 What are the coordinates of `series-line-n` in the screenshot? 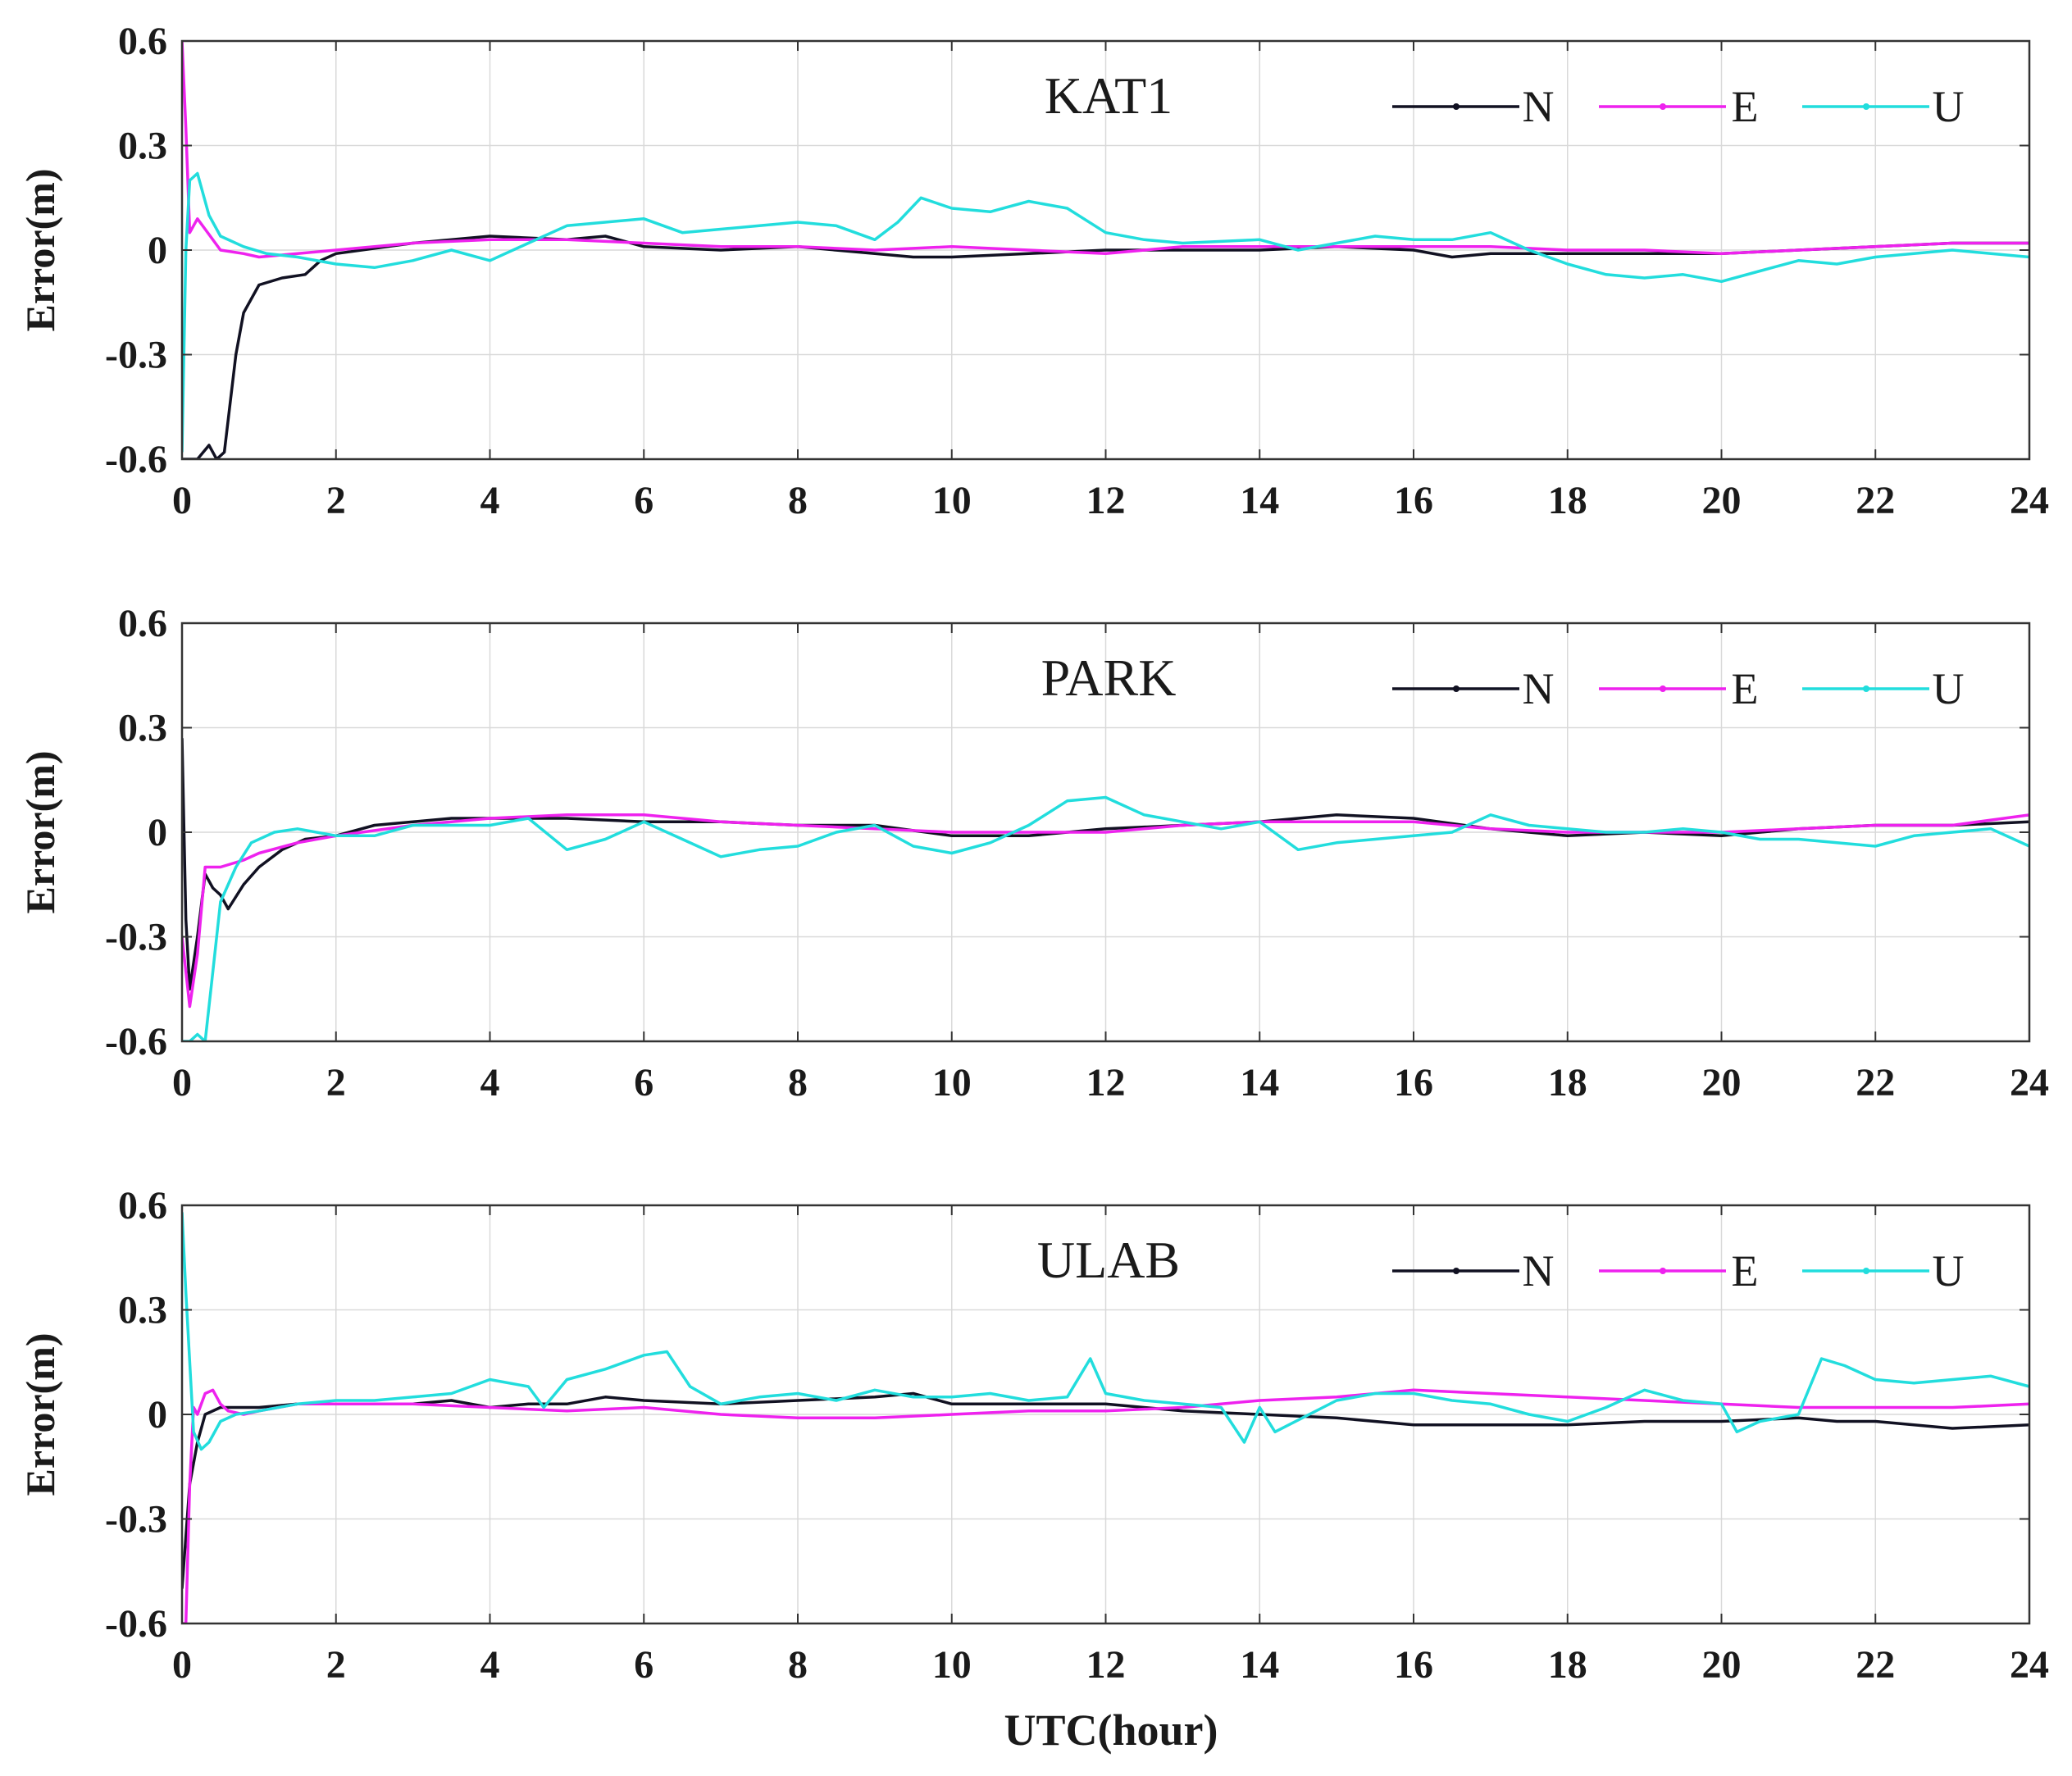 It's located at (1105, 1490).